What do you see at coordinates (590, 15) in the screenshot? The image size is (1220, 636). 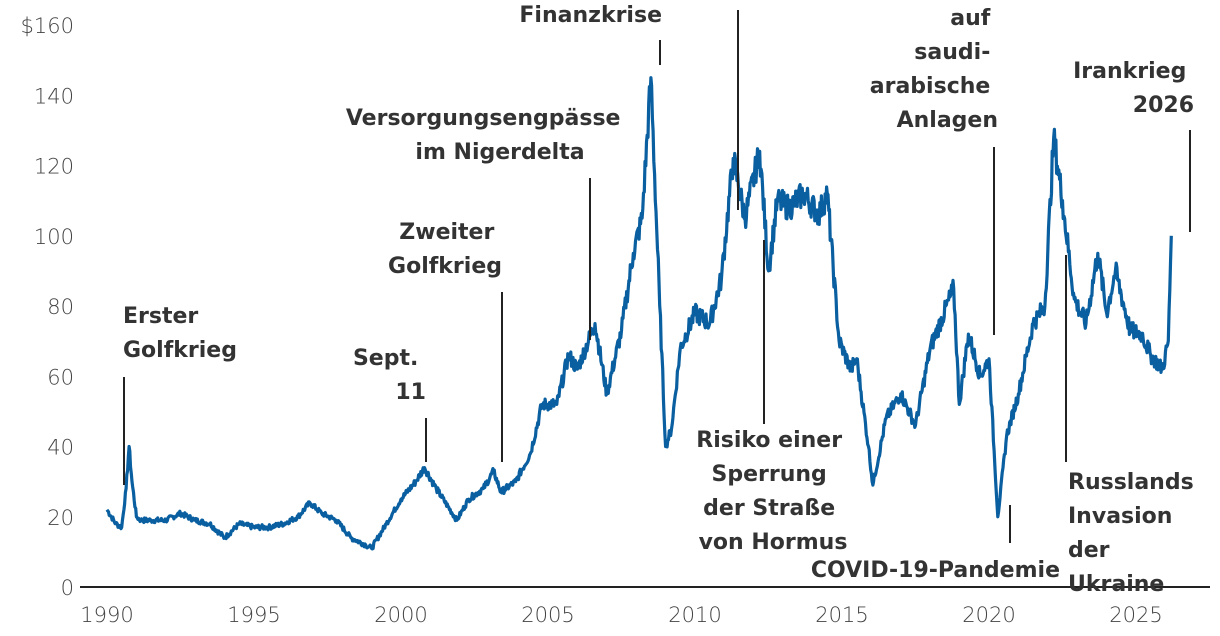 I see `annotation-finanzkrise: Finanzkrise` at bounding box center [590, 15].